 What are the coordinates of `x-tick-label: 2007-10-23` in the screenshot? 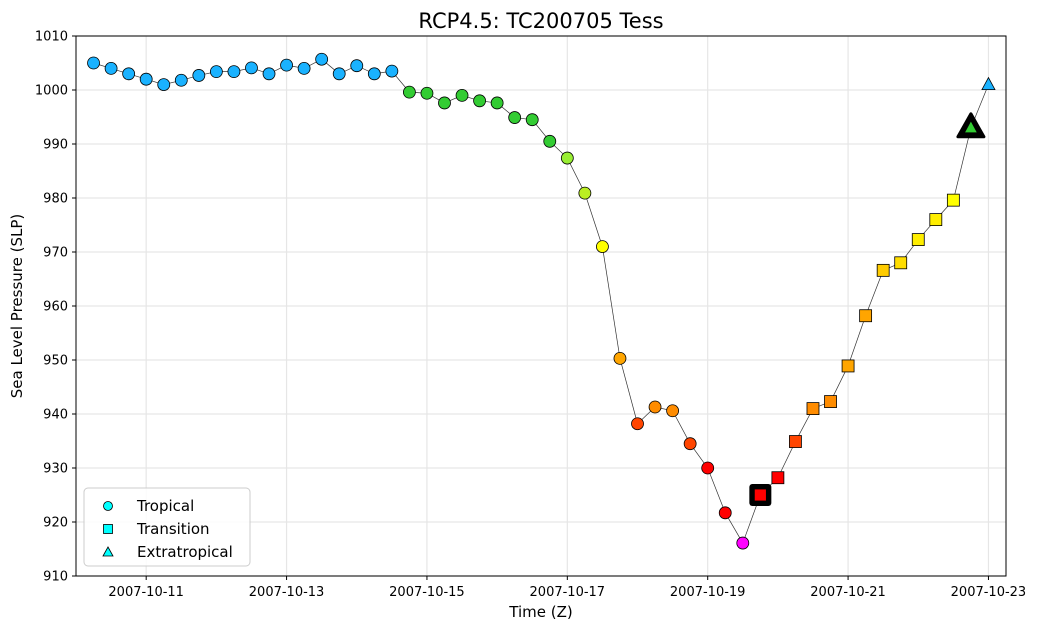 It's located at (989, 592).